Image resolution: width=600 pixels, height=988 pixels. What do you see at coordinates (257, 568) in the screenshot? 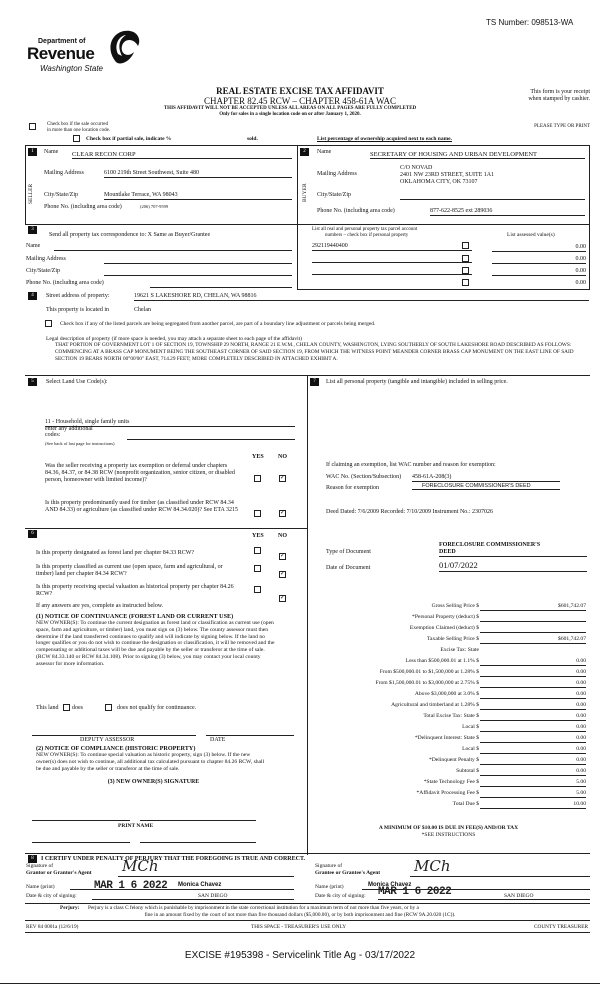
I see `q-current-use-yes-checkbox` at bounding box center [257, 568].